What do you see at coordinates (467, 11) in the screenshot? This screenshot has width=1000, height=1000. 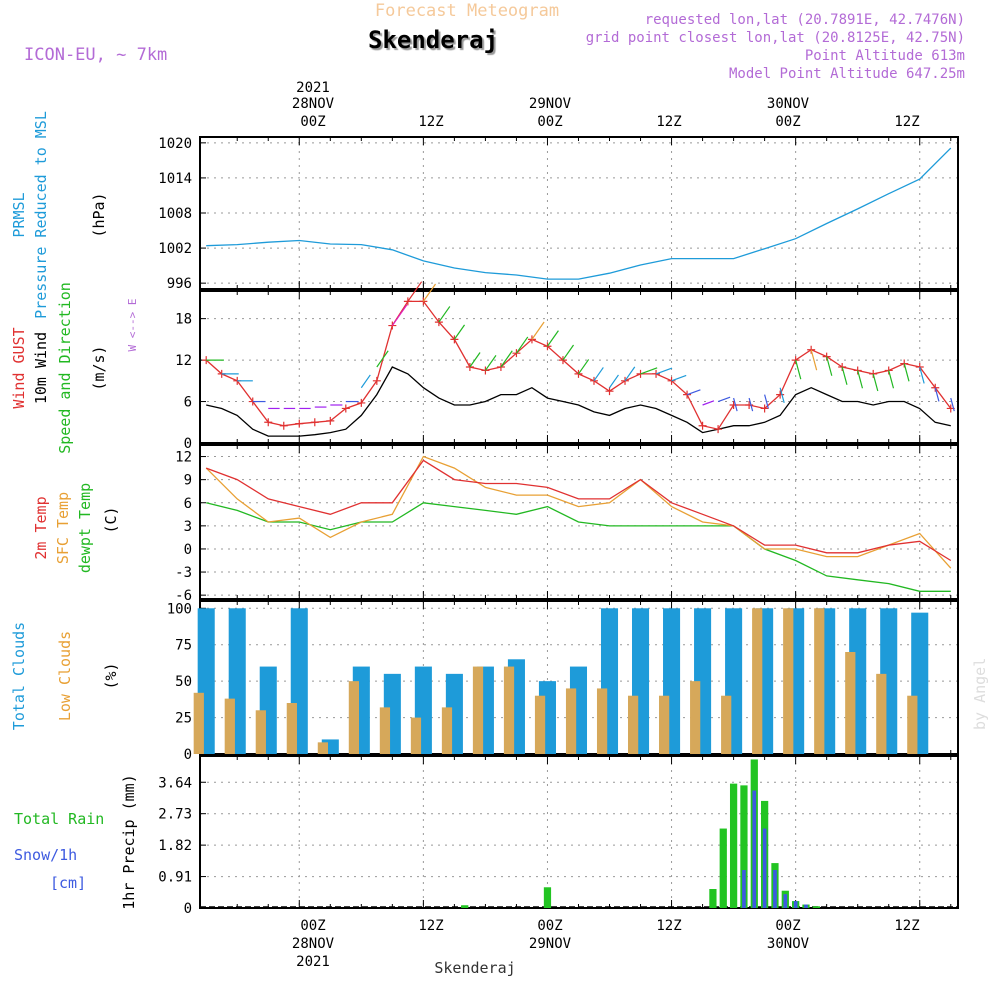 I see `header-subtitle: Forecast Meteogram` at bounding box center [467, 11].